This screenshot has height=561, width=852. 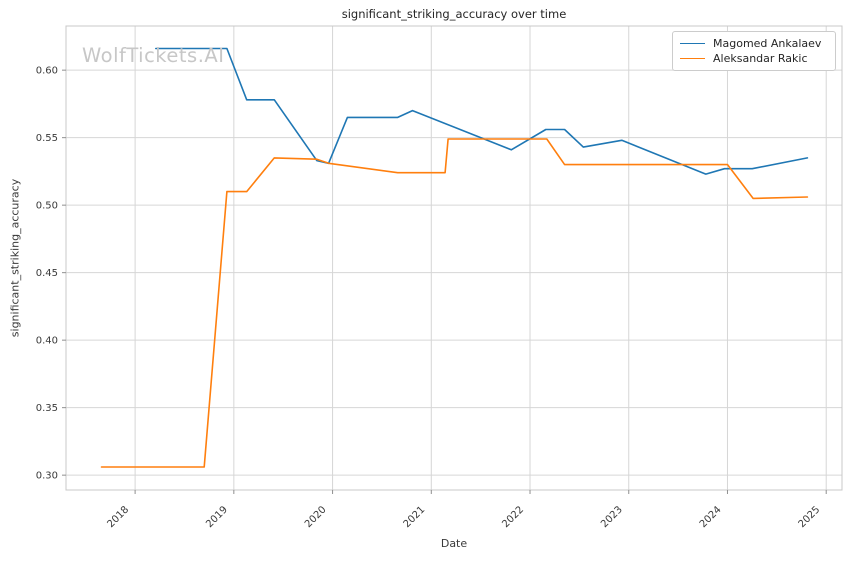 I want to click on y-tick-label-0.55: 0.55, so click(x=47, y=138).